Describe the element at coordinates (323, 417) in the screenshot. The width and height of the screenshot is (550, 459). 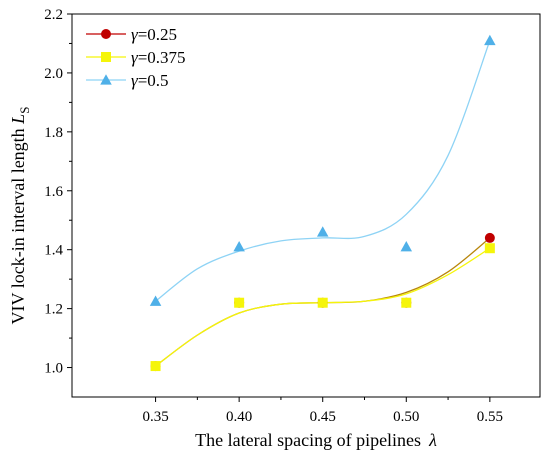
I see `x-tick-label: 0.45` at that location.